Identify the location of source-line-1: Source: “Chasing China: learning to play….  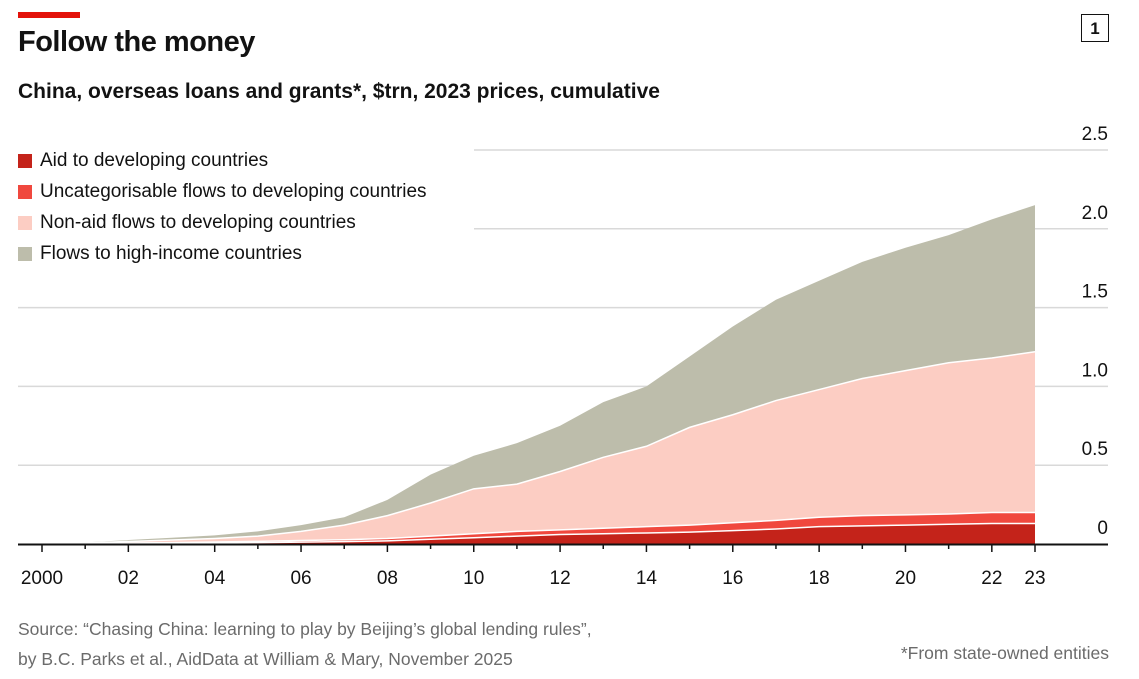
(305, 629).